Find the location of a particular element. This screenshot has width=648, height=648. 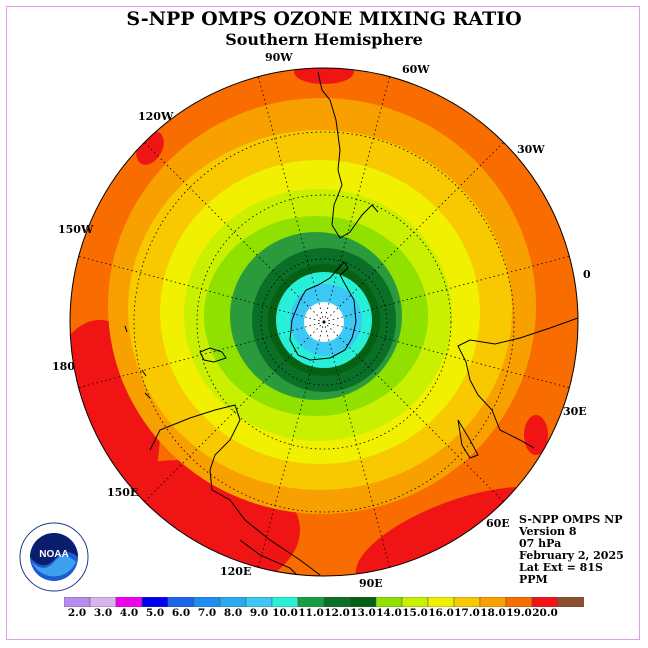

colorbar-tick-label: 14.0 is located at coordinates (389, 613).